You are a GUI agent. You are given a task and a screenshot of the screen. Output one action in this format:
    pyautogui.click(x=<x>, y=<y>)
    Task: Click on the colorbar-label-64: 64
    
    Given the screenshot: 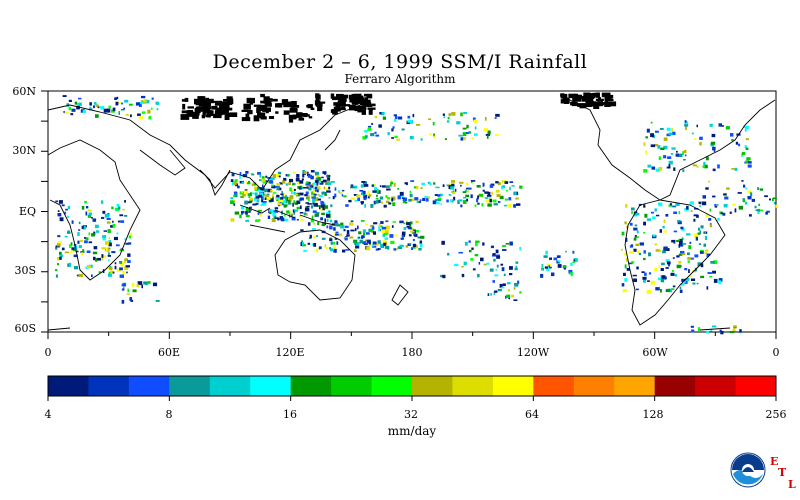 What is the action you would take?
    pyautogui.click(x=532, y=414)
    